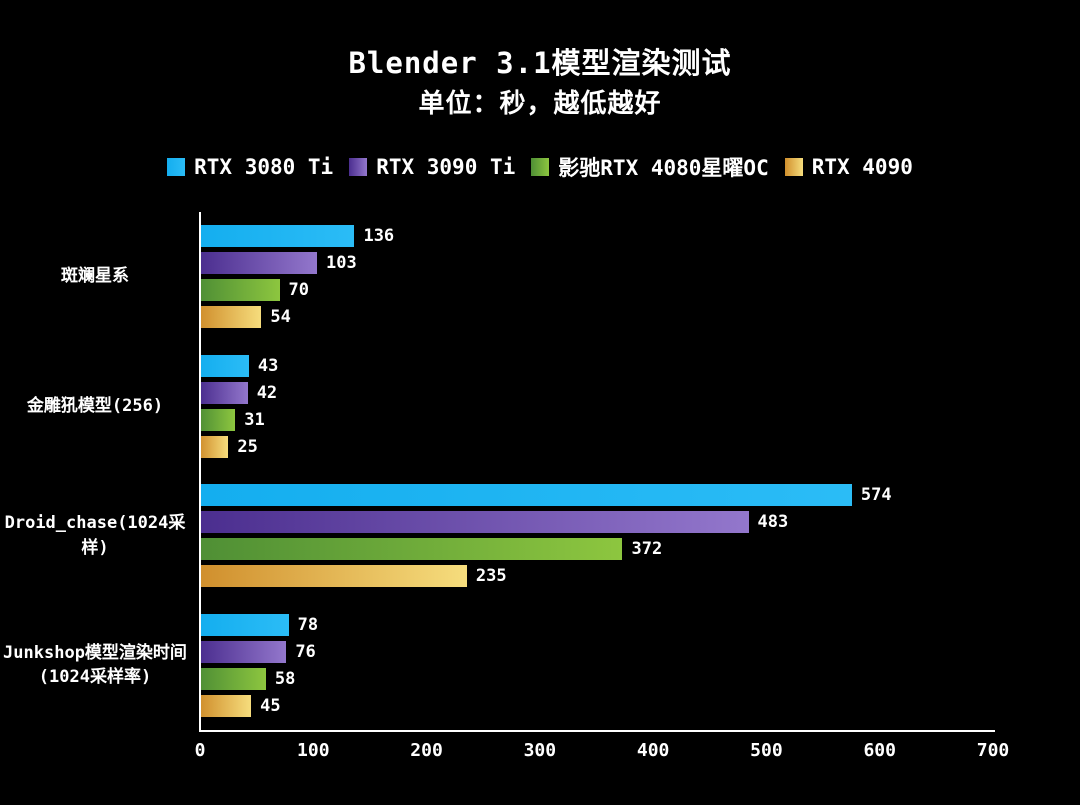  Describe the element at coordinates (280, 317) in the screenshot. I see `value-label: 54` at that location.